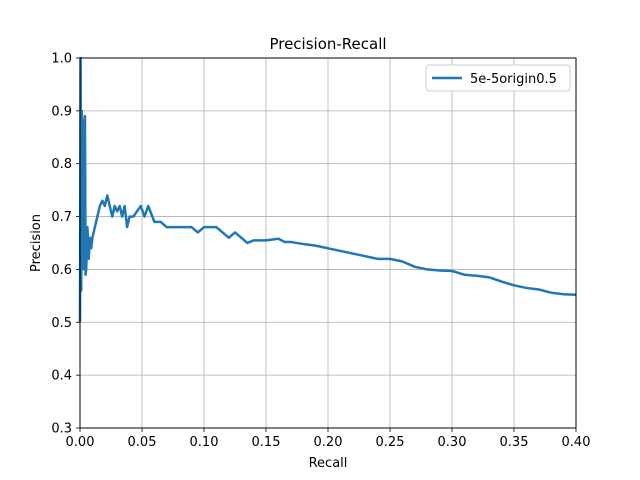  I want to click on y-axis-label: Precision, so click(36, 243).